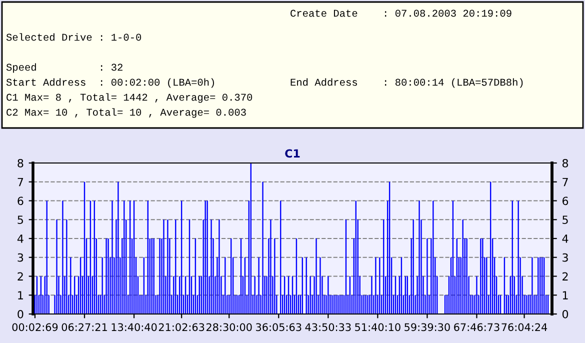 The height and width of the screenshot is (343, 585). I want to click on y-tick-label: 6, so click(21, 201).